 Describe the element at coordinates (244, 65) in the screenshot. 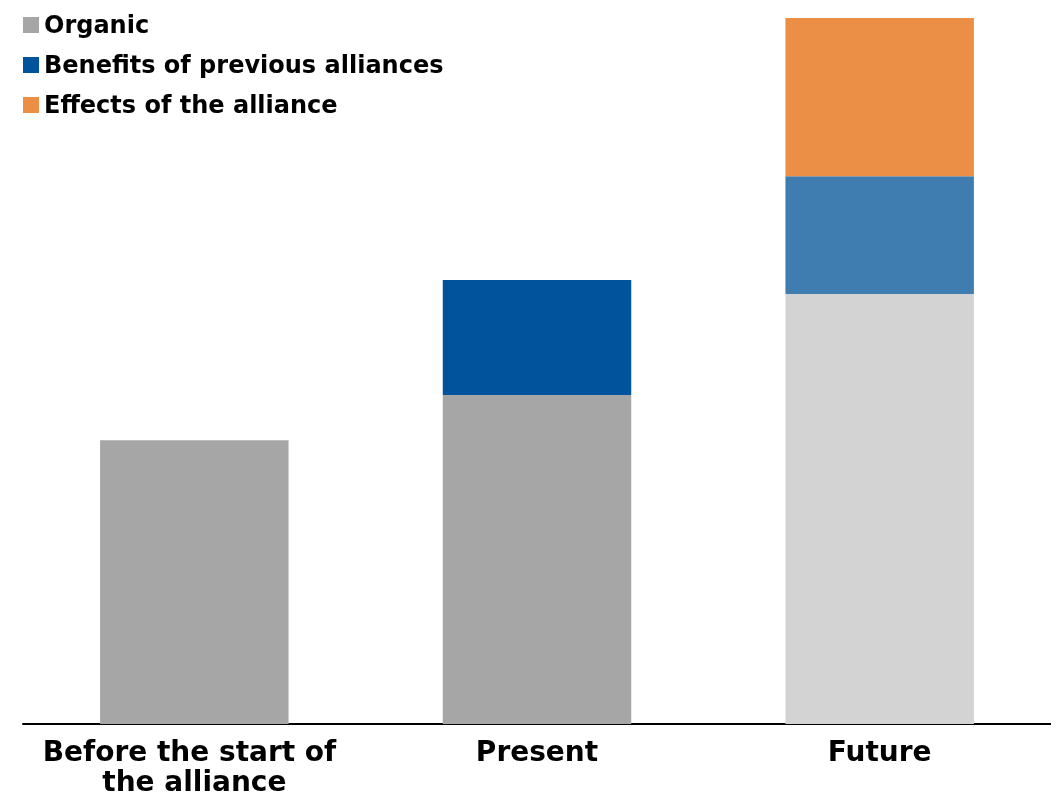

I see `legend-label: Benefits of previous alliances` at that location.